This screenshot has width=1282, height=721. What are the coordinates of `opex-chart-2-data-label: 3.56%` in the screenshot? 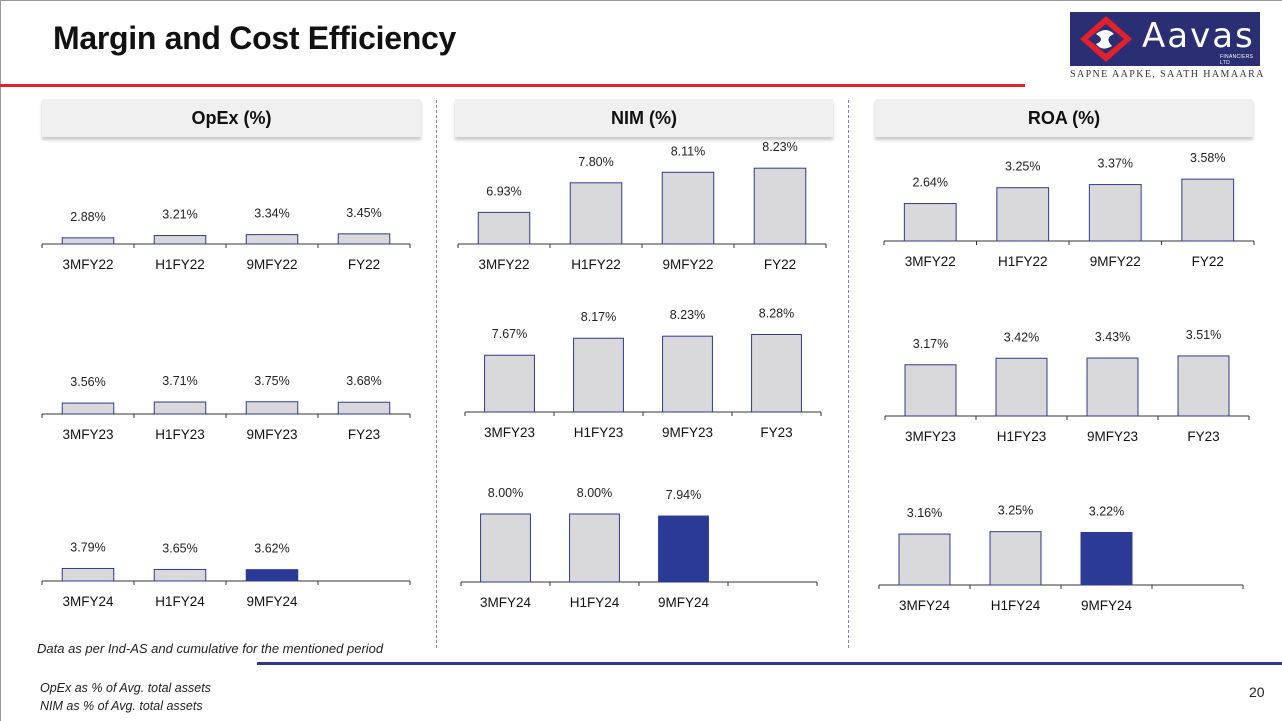 It's located at (87, 382).